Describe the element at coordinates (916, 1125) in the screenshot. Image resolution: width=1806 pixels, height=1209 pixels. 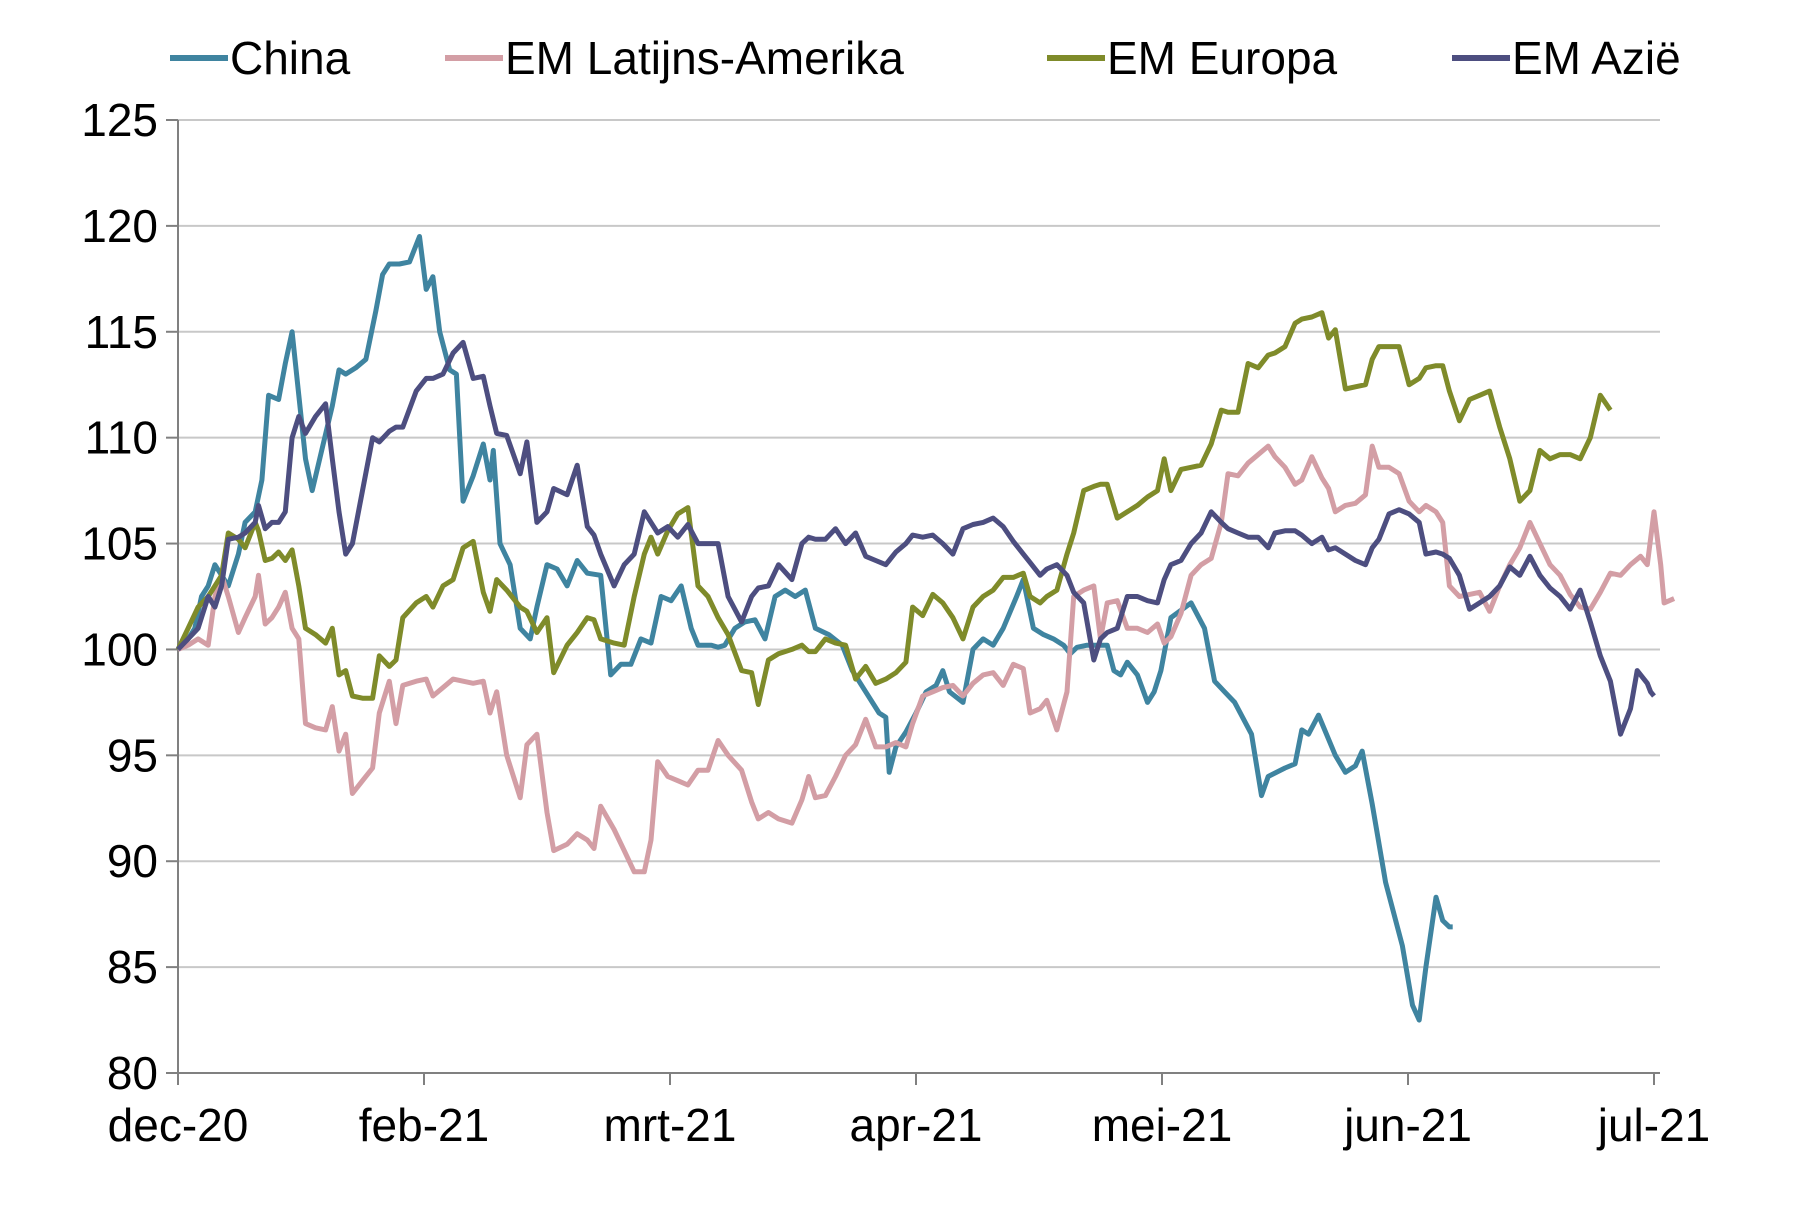
I see `x-tick-label: apr-21` at that location.